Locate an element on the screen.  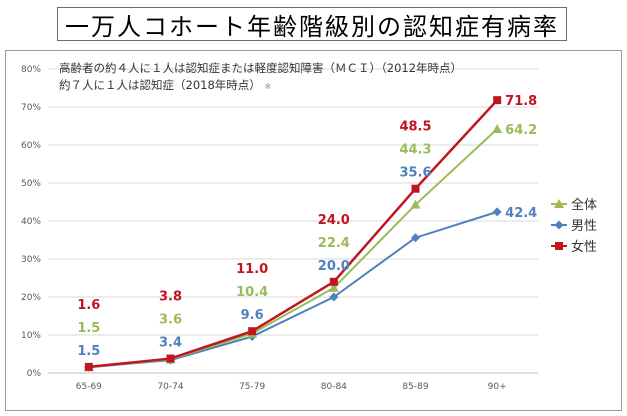
x-tick-label: 65-69 is located at coordinates (89, 387).